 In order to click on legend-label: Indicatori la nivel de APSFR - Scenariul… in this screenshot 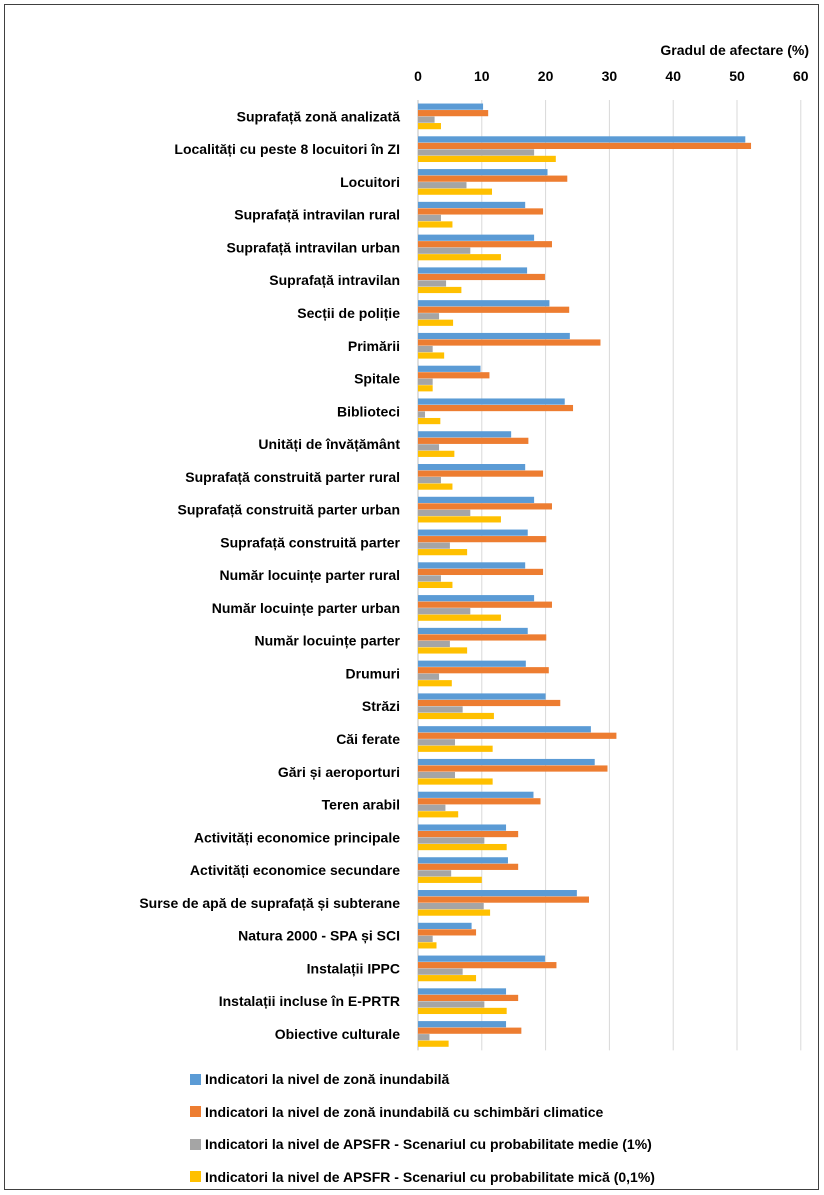, I will do `click(428, 1144)`.